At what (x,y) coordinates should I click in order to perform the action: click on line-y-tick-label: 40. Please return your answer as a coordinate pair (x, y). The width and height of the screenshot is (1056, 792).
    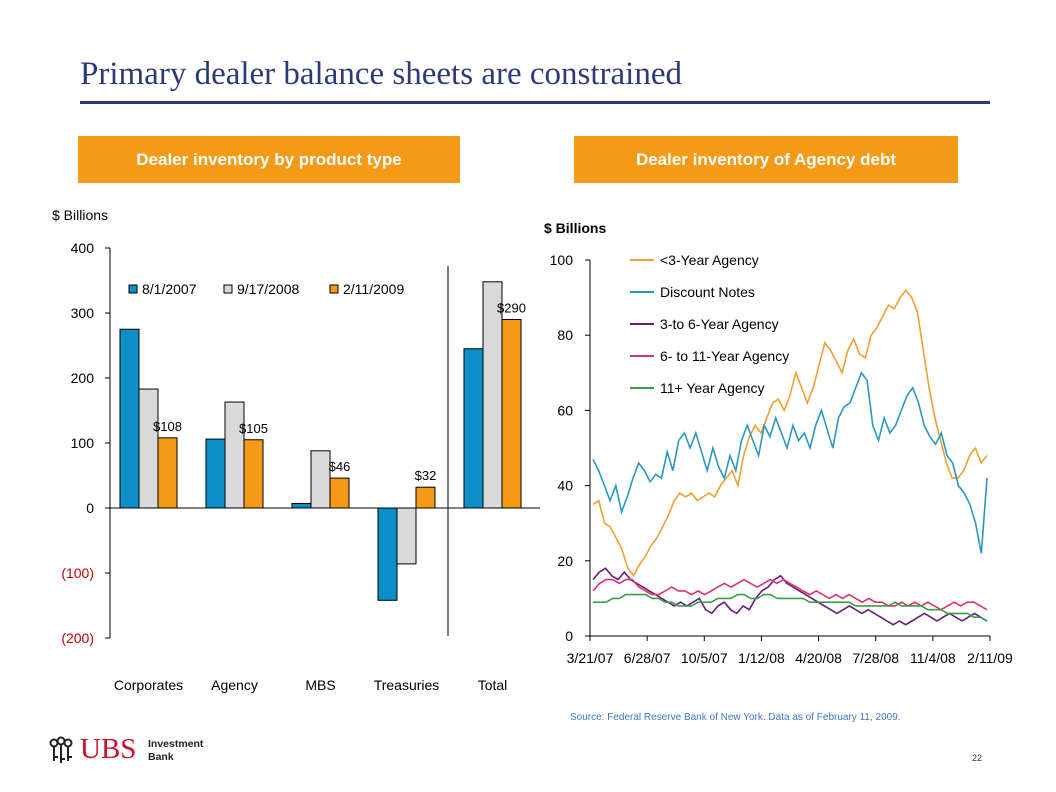
    Looking at the image, I should click on (565, 486).